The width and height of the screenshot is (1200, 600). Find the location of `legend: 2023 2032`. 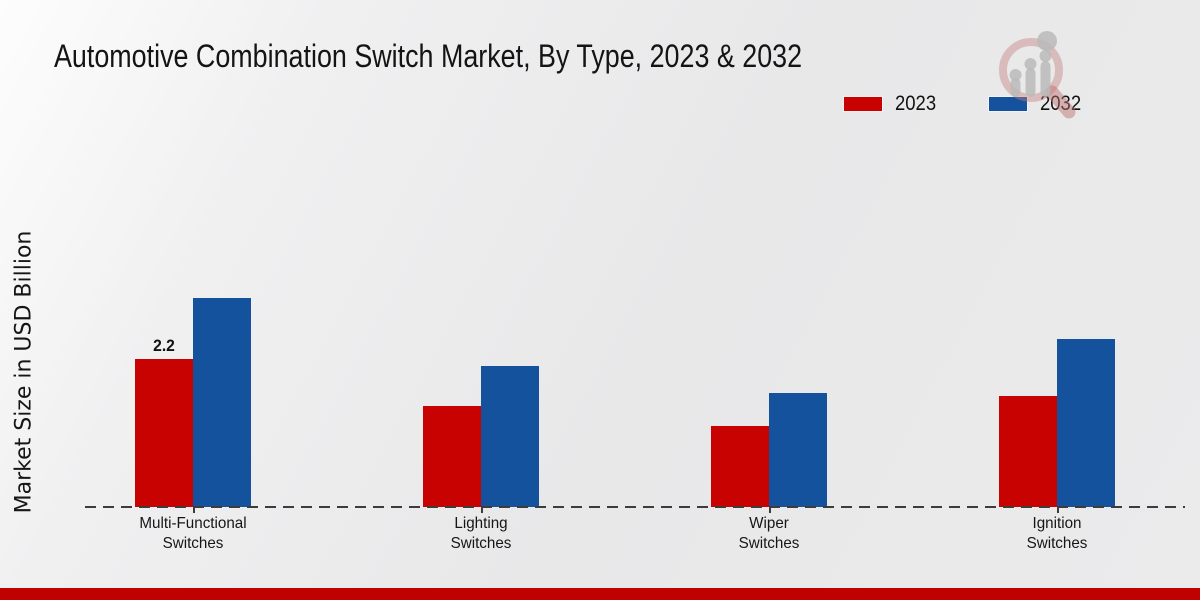

legend: 2023 2032 is located at coordinates (964, 104).